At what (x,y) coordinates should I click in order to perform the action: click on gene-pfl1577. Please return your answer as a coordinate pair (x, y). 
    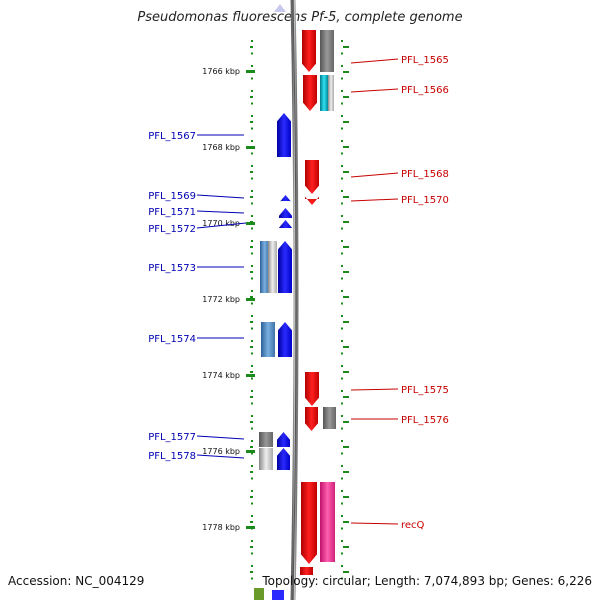
    Looking at the image, I should click on (283, 439).